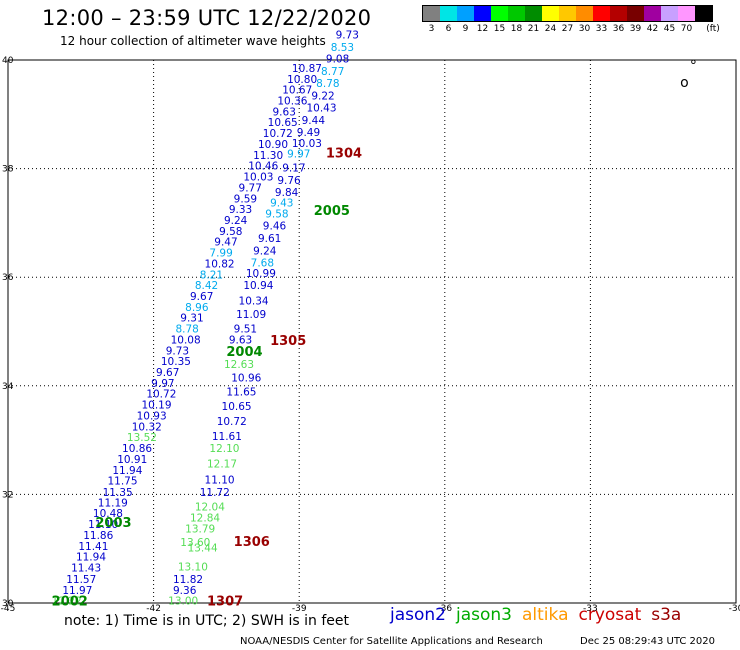 The image size is (740, 650). What do you see at coordinates (292, 102) in the screenshot?
I see `wave-height-value: 10.36` at bounding box center [292, 102].